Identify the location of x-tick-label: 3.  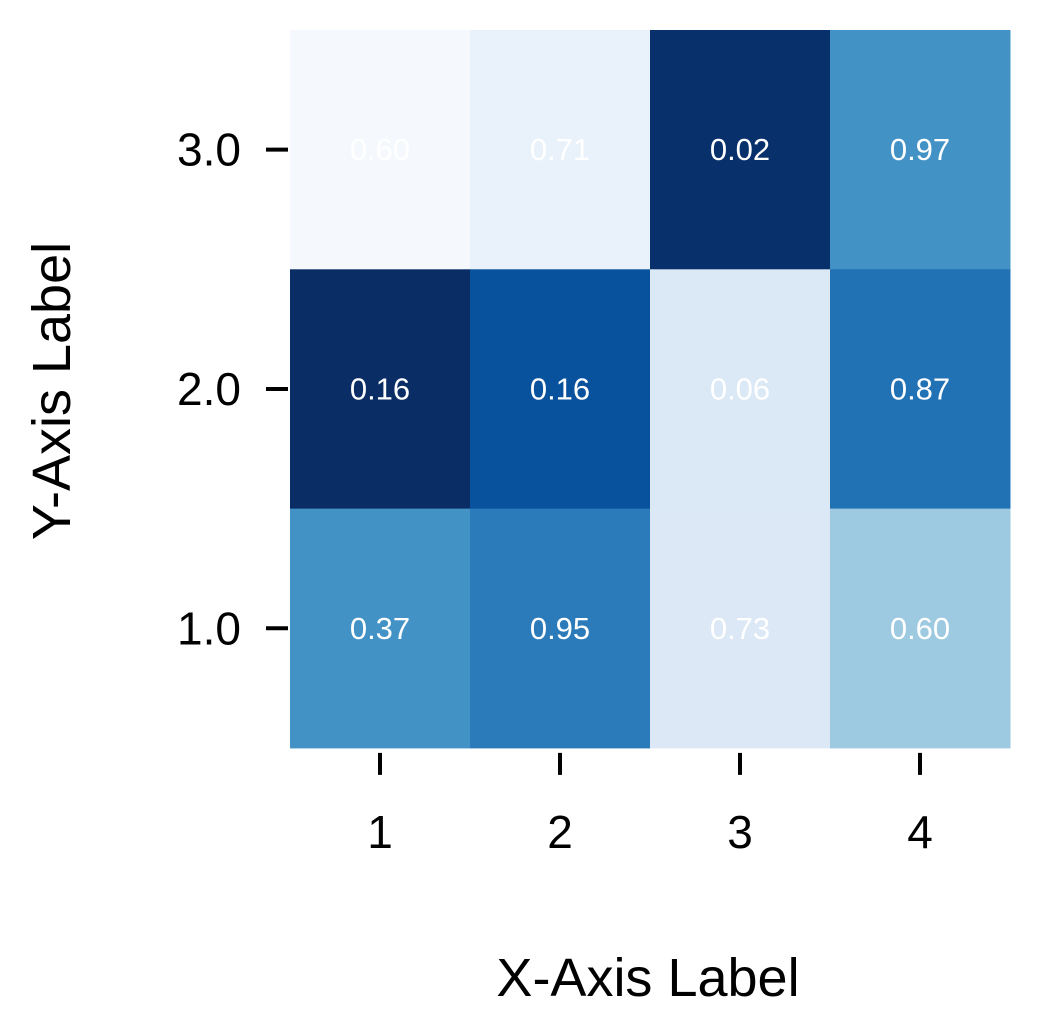
(740, 832).